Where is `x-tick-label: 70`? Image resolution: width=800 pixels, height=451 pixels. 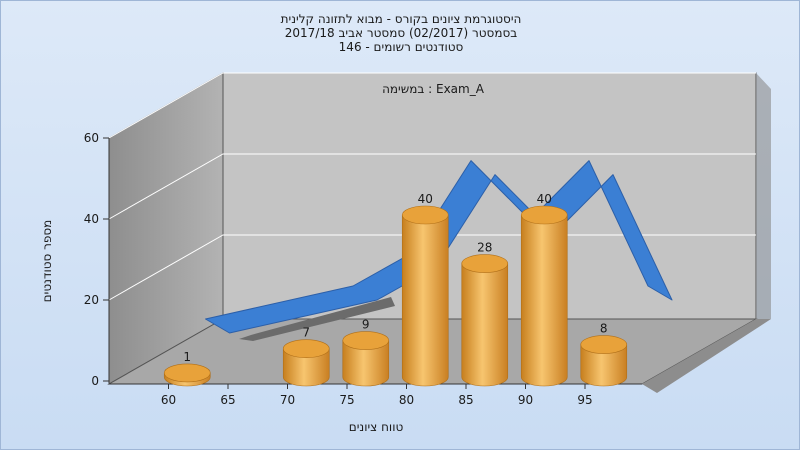
x-tick-label: 70 is located at coordinates (287, 400).